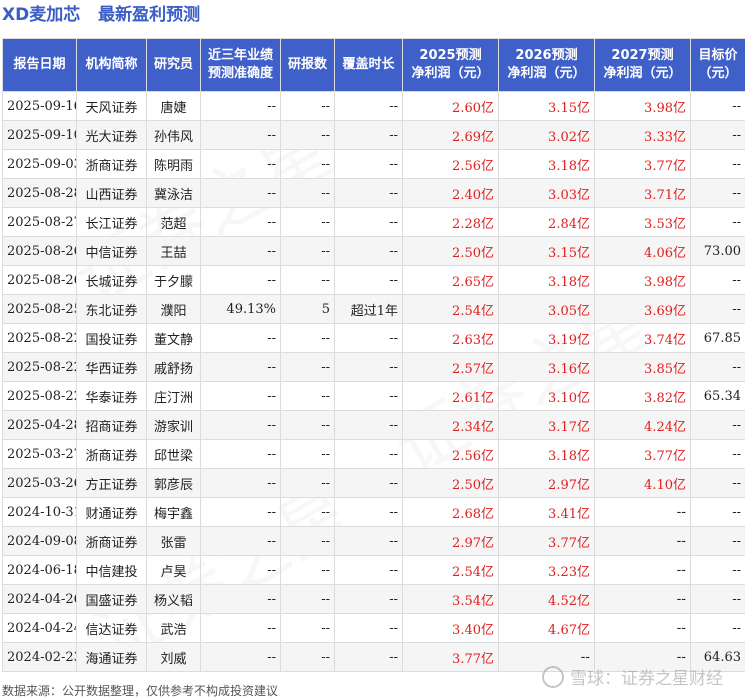 The image size is (745, 700). What do you see at coordinates (39, 164) in the screenshot?
I see `report-date: 2025-09-03` at bounding box center [39, 164].